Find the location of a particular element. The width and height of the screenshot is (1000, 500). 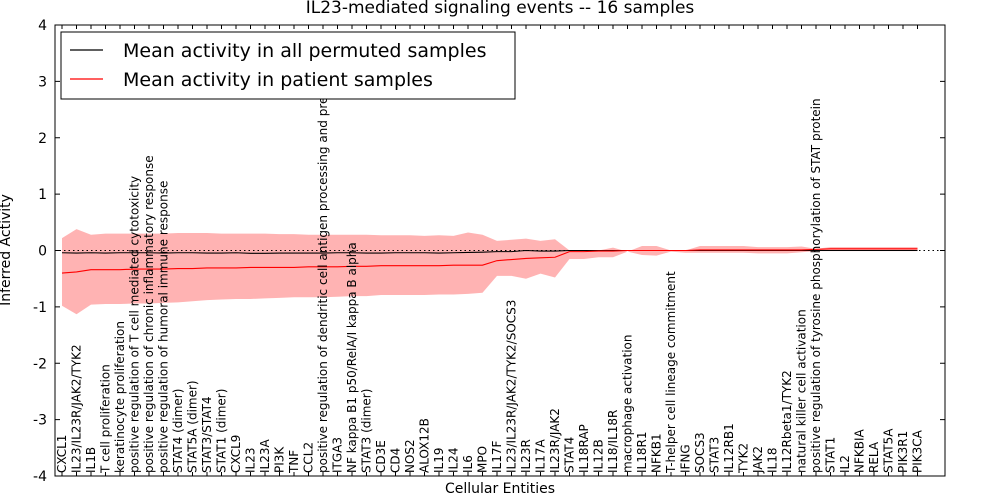

x-tick-label: NFKB1 is located at coordinates (657, 453).